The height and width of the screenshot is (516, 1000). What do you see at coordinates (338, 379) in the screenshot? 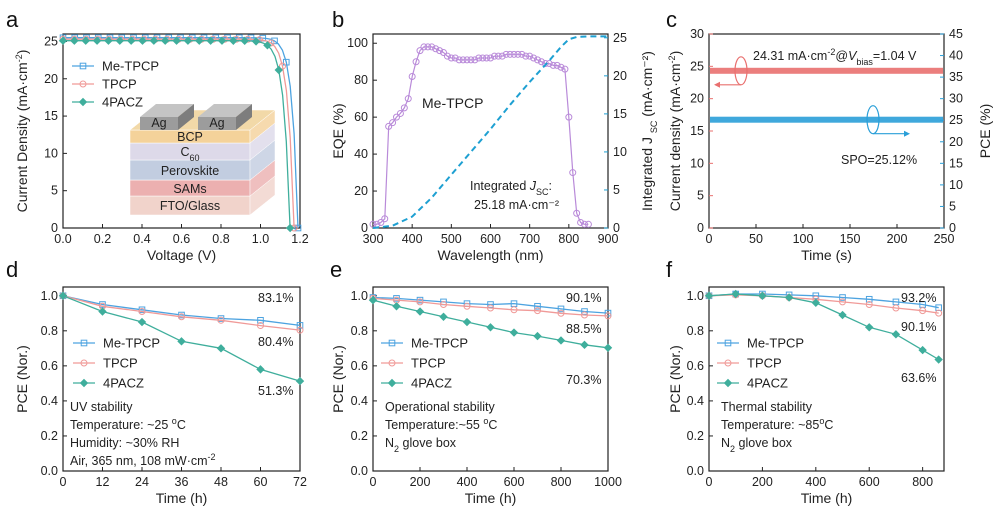
I see `y-axis-label: PCE (Nor.)` at bounding box center [338, 379].